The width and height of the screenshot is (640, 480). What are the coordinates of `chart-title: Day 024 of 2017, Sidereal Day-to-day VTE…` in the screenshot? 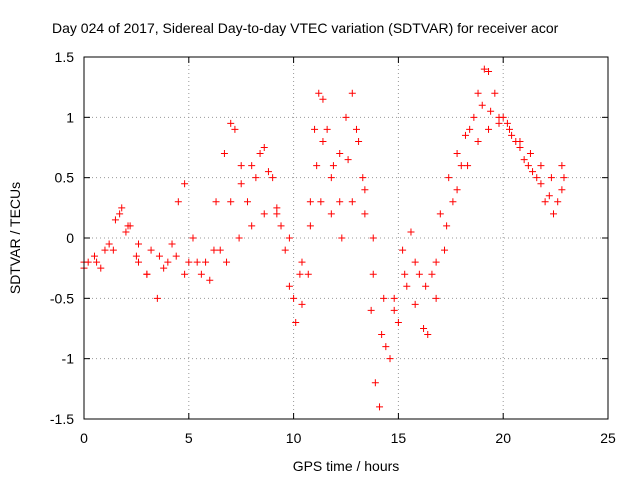 It's located at (305, 28).